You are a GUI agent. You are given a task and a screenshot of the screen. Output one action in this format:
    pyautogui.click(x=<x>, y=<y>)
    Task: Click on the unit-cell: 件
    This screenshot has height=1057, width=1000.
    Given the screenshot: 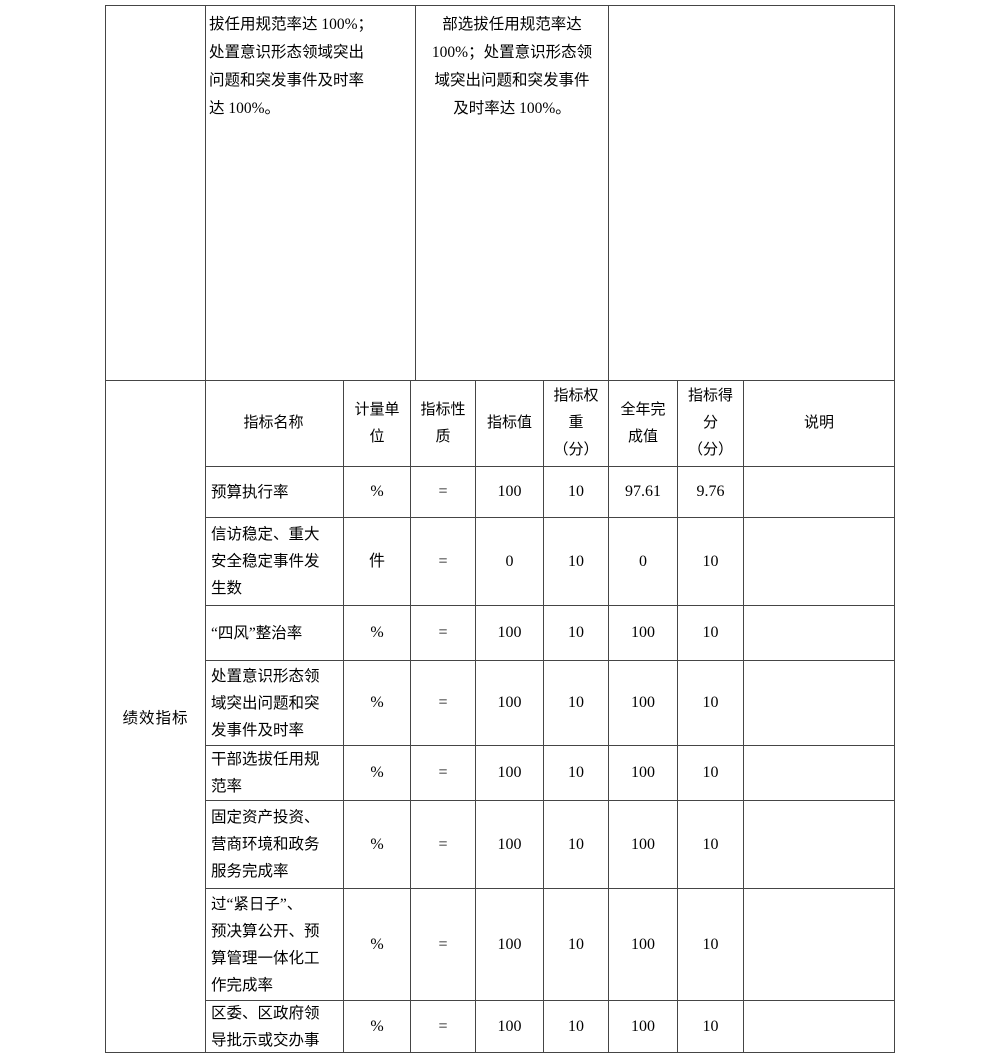 What is the action you would take?
    pyautogui.click(x=377, y=562)
    